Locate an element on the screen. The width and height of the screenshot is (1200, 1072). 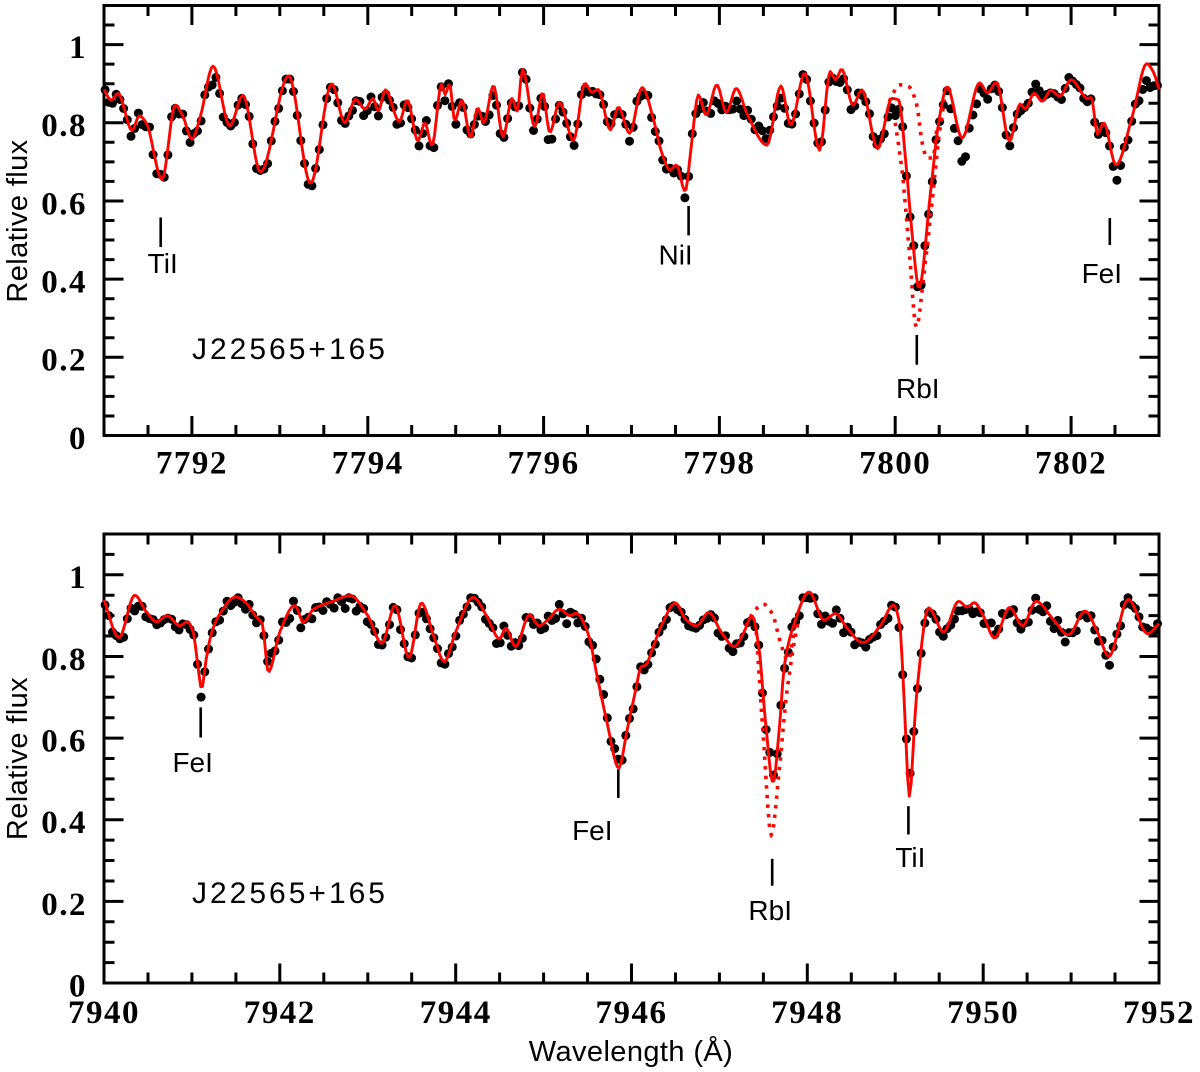
svg-text: 7800 is located at coordinates (895, 464).